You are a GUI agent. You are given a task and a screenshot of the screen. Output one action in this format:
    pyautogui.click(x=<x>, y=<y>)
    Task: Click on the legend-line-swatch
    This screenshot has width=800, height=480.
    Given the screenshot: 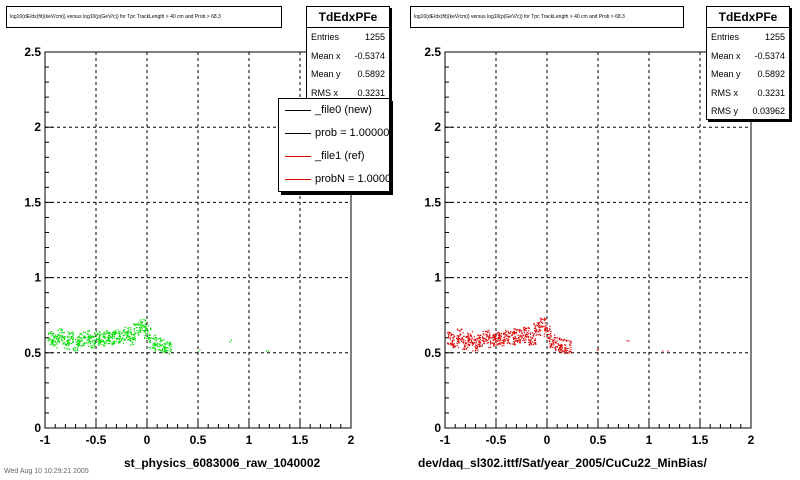 What is the action you would take?
    pyautogui.click(x=298, y=179)
    